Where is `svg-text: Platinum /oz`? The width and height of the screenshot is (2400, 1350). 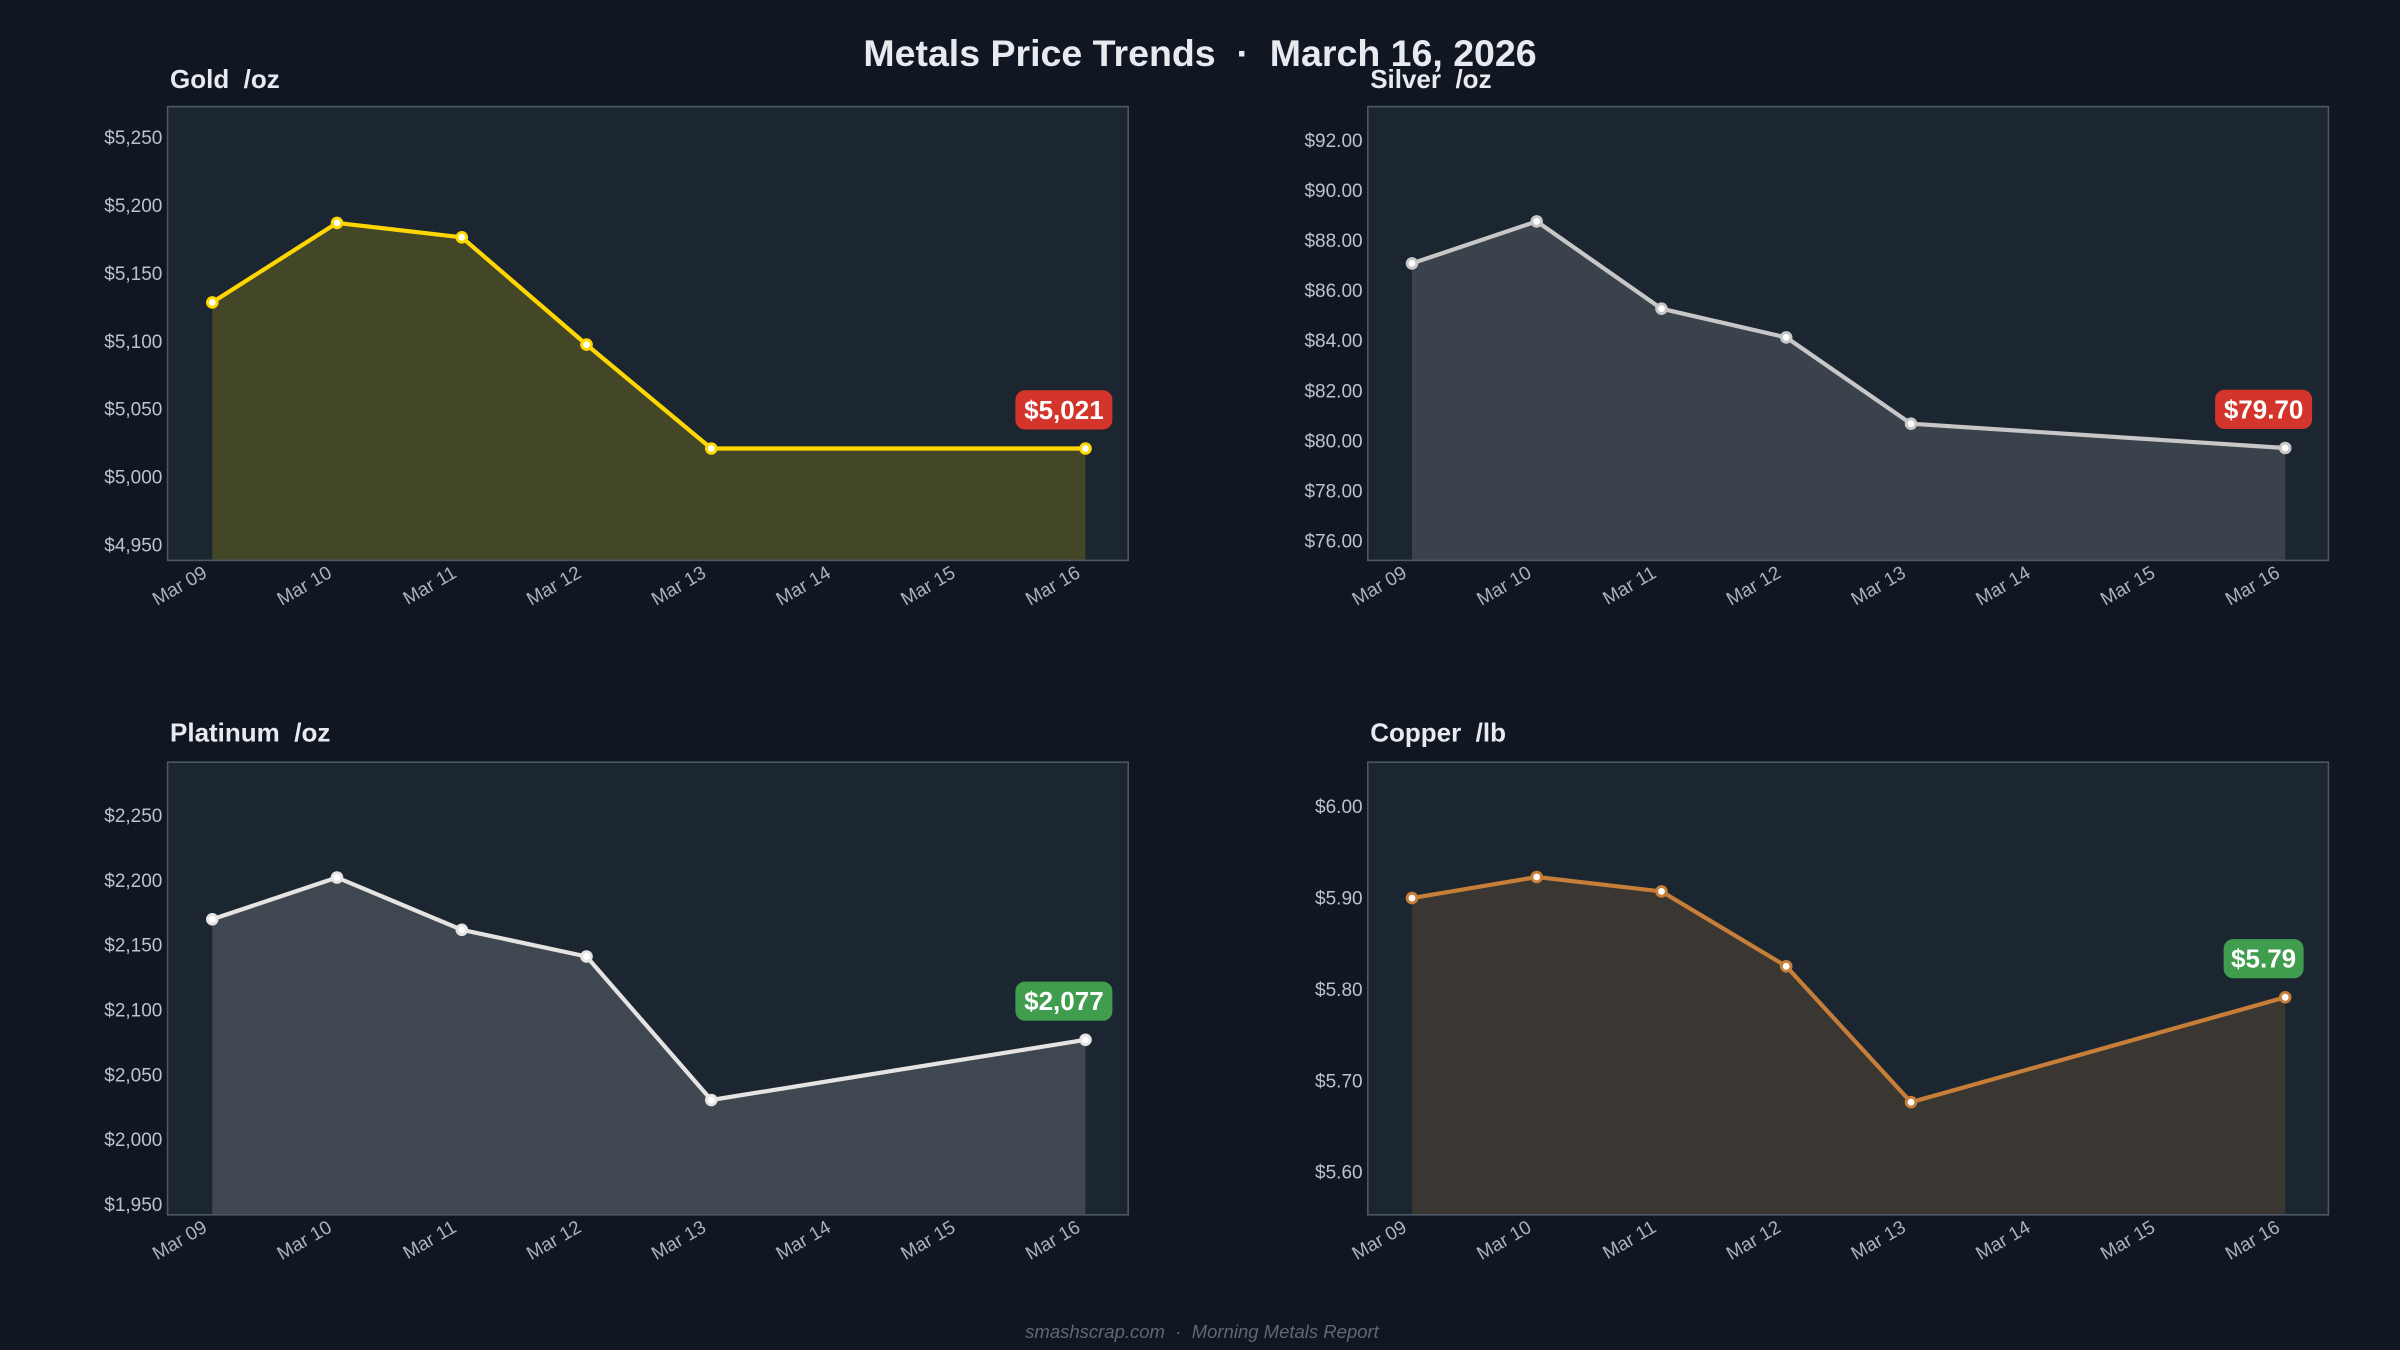 svg-text: Platinum /oz is located at coordinates (250, 733).